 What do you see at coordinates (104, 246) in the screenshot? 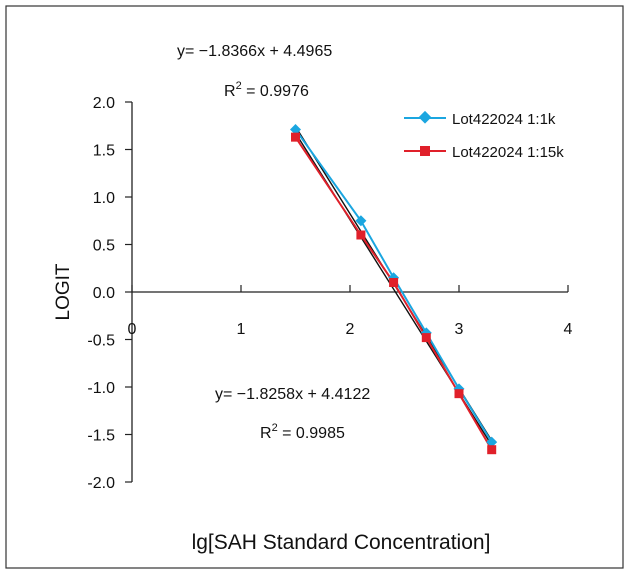
I see `y-tick-label: 0.5` at bounding box center [104, 246].